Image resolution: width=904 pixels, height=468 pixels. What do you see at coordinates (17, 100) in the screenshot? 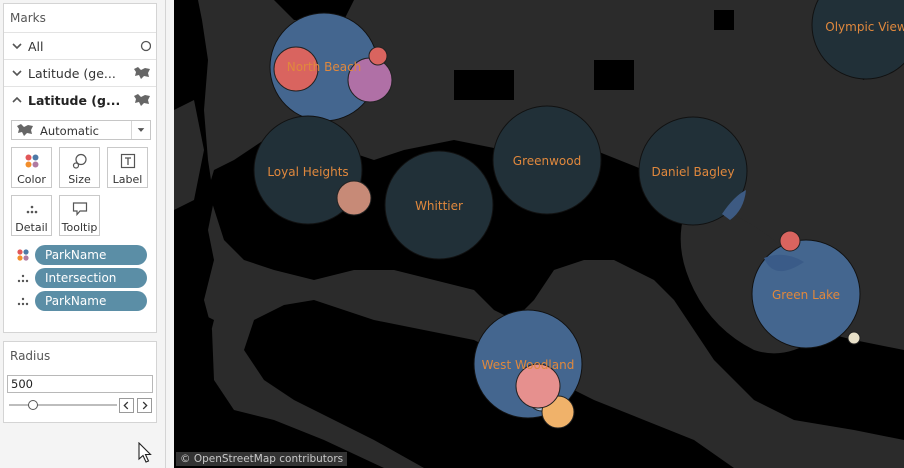
I see `chevron-up-icon` at bounding box center [17, 100].